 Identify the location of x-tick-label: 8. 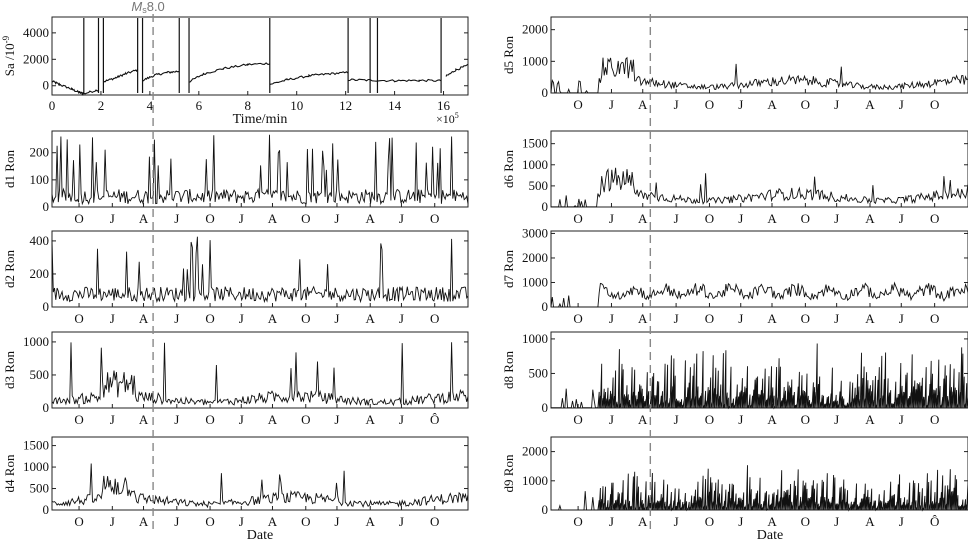
(248, 105).